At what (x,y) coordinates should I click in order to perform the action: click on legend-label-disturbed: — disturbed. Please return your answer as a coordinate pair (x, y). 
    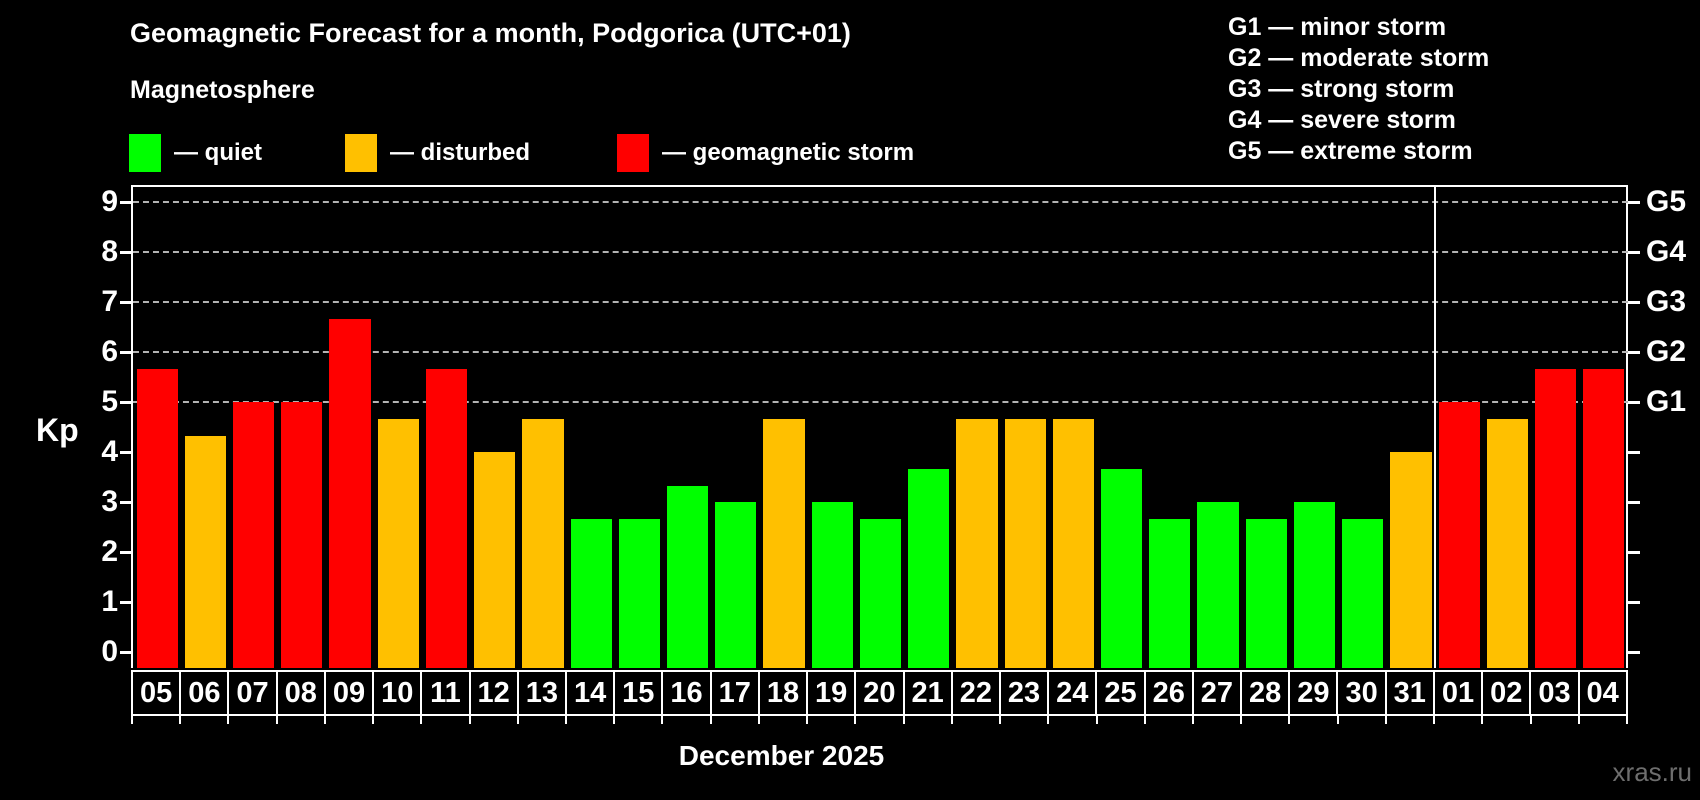
    Looking at the image, I should click on (460, 152).